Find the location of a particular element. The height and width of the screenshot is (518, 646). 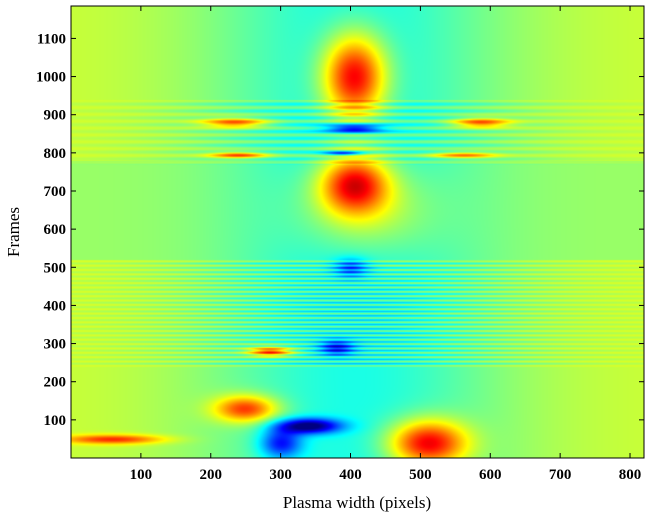

y-tick-label: 800 is located at coordinates (55, 154).